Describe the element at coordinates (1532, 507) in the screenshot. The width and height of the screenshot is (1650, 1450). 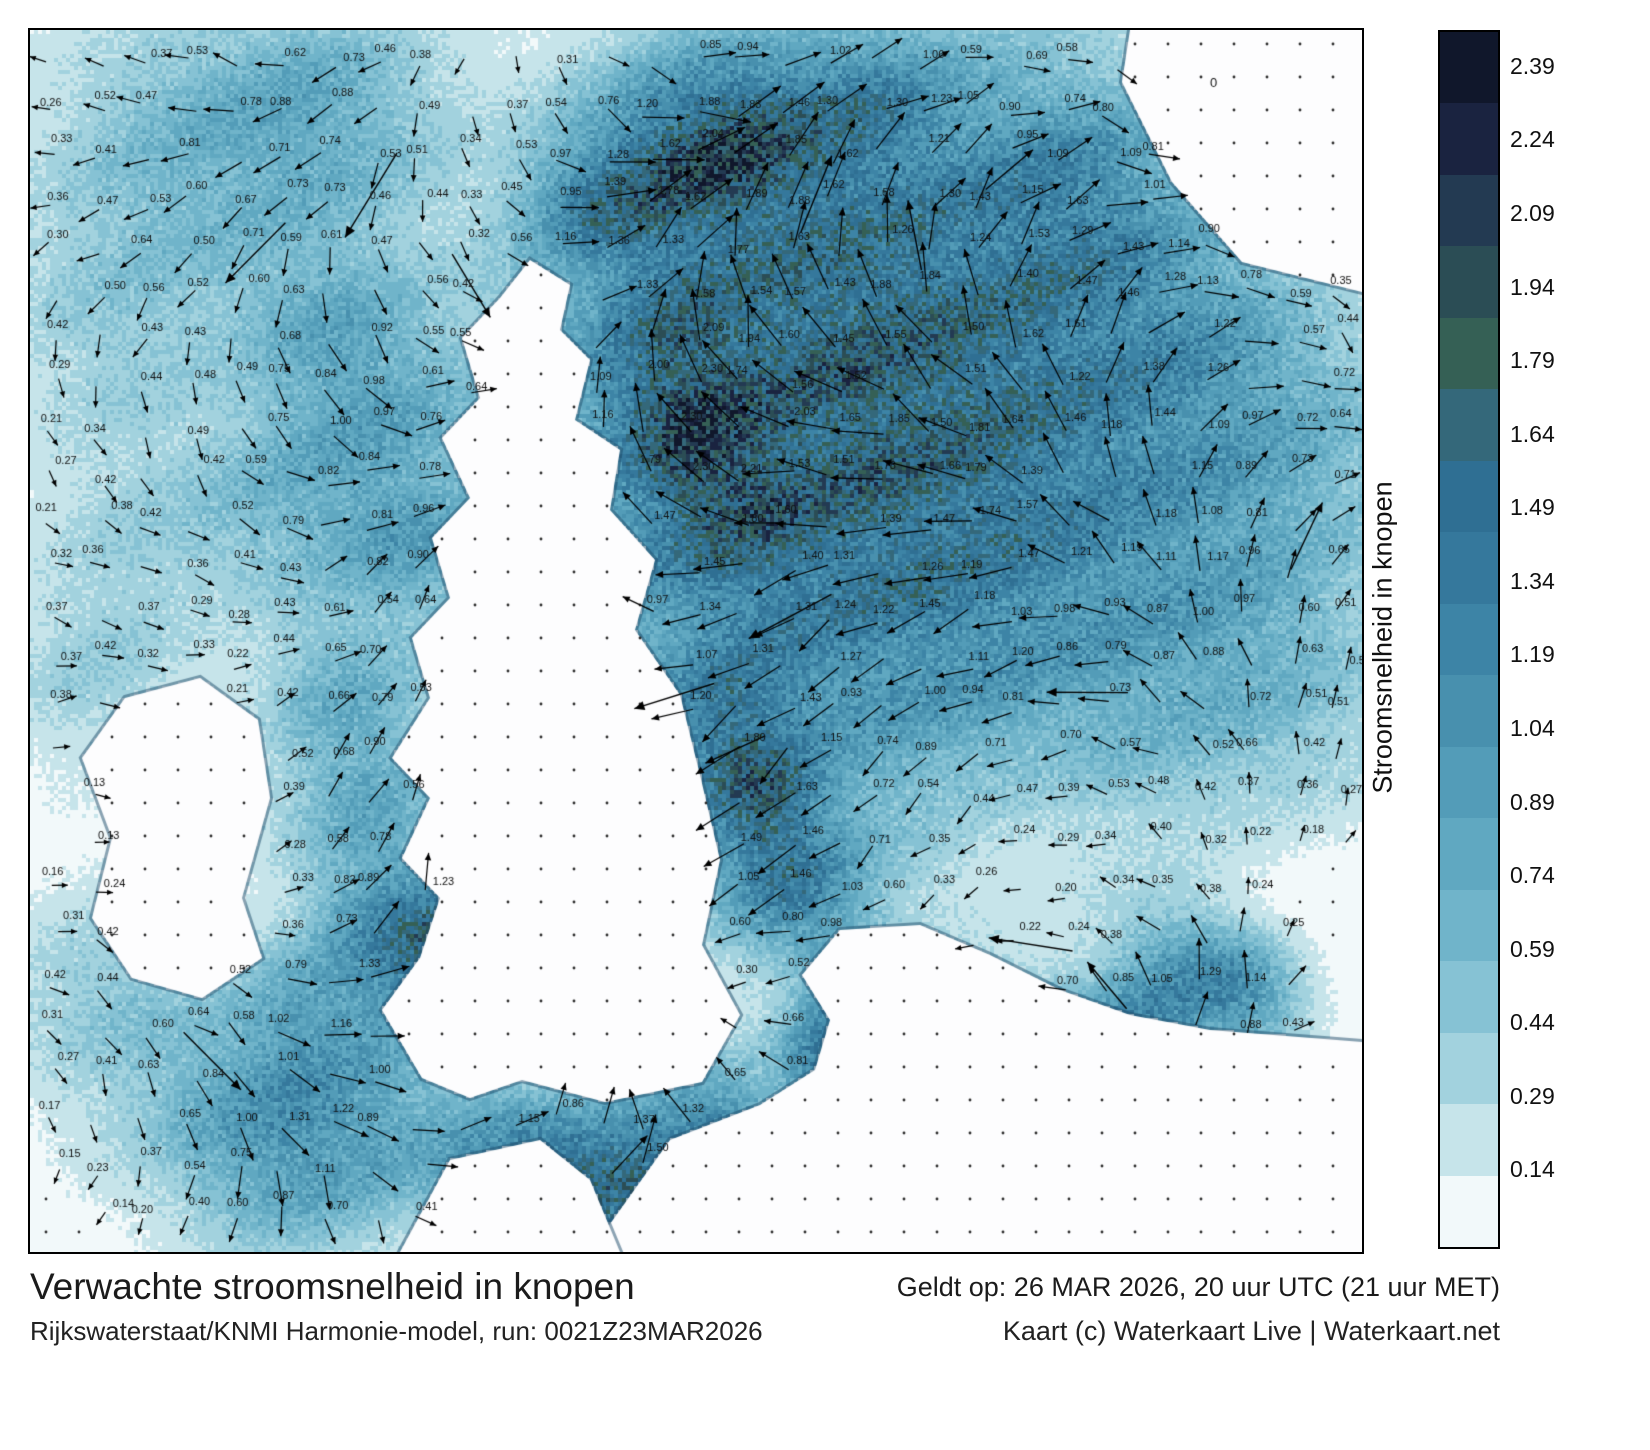
I see `colorbar-tick: 1.49` at that location.